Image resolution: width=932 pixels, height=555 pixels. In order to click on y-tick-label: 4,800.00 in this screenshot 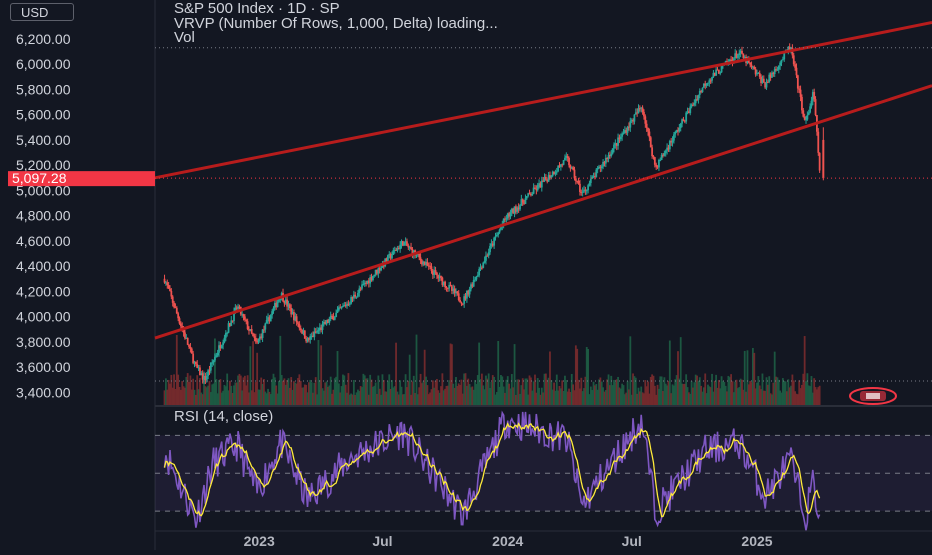, I will do `click(43, 216)`.